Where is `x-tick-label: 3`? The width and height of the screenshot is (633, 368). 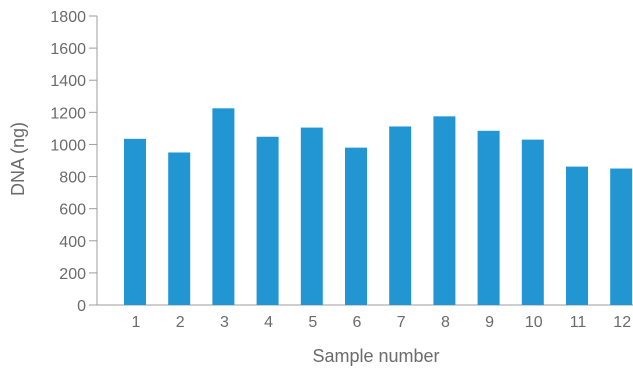 x-tick-label: 3 is located at coordinates (224, 322).